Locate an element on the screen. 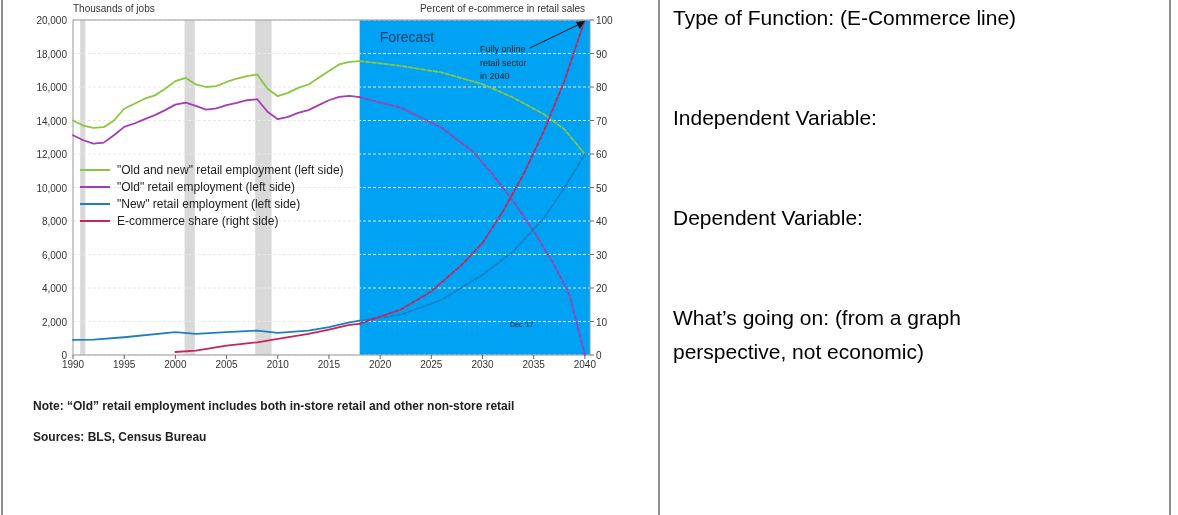 This screenshot has width=1178, height=515. text: What’s going on: (from a graph perspective, not economic) is located at coordinates (817, 334).